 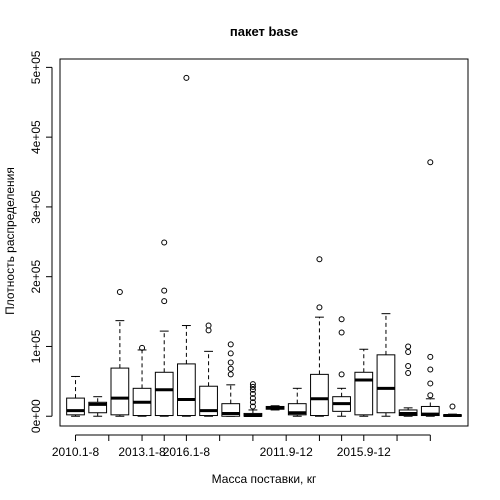 I want to click on x-tick-label: 2011.9-12, so click(x=286, y=452).